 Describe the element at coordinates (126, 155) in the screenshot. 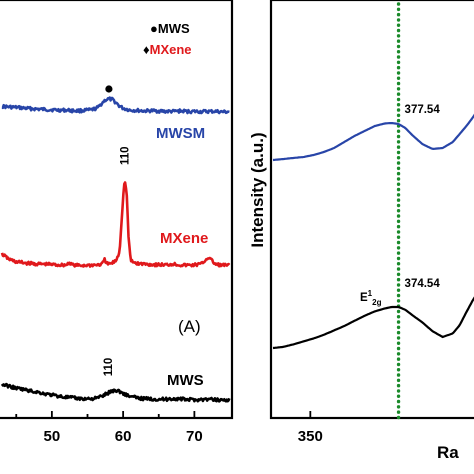

I see `peak-label-110-mxene: 110` at that location.